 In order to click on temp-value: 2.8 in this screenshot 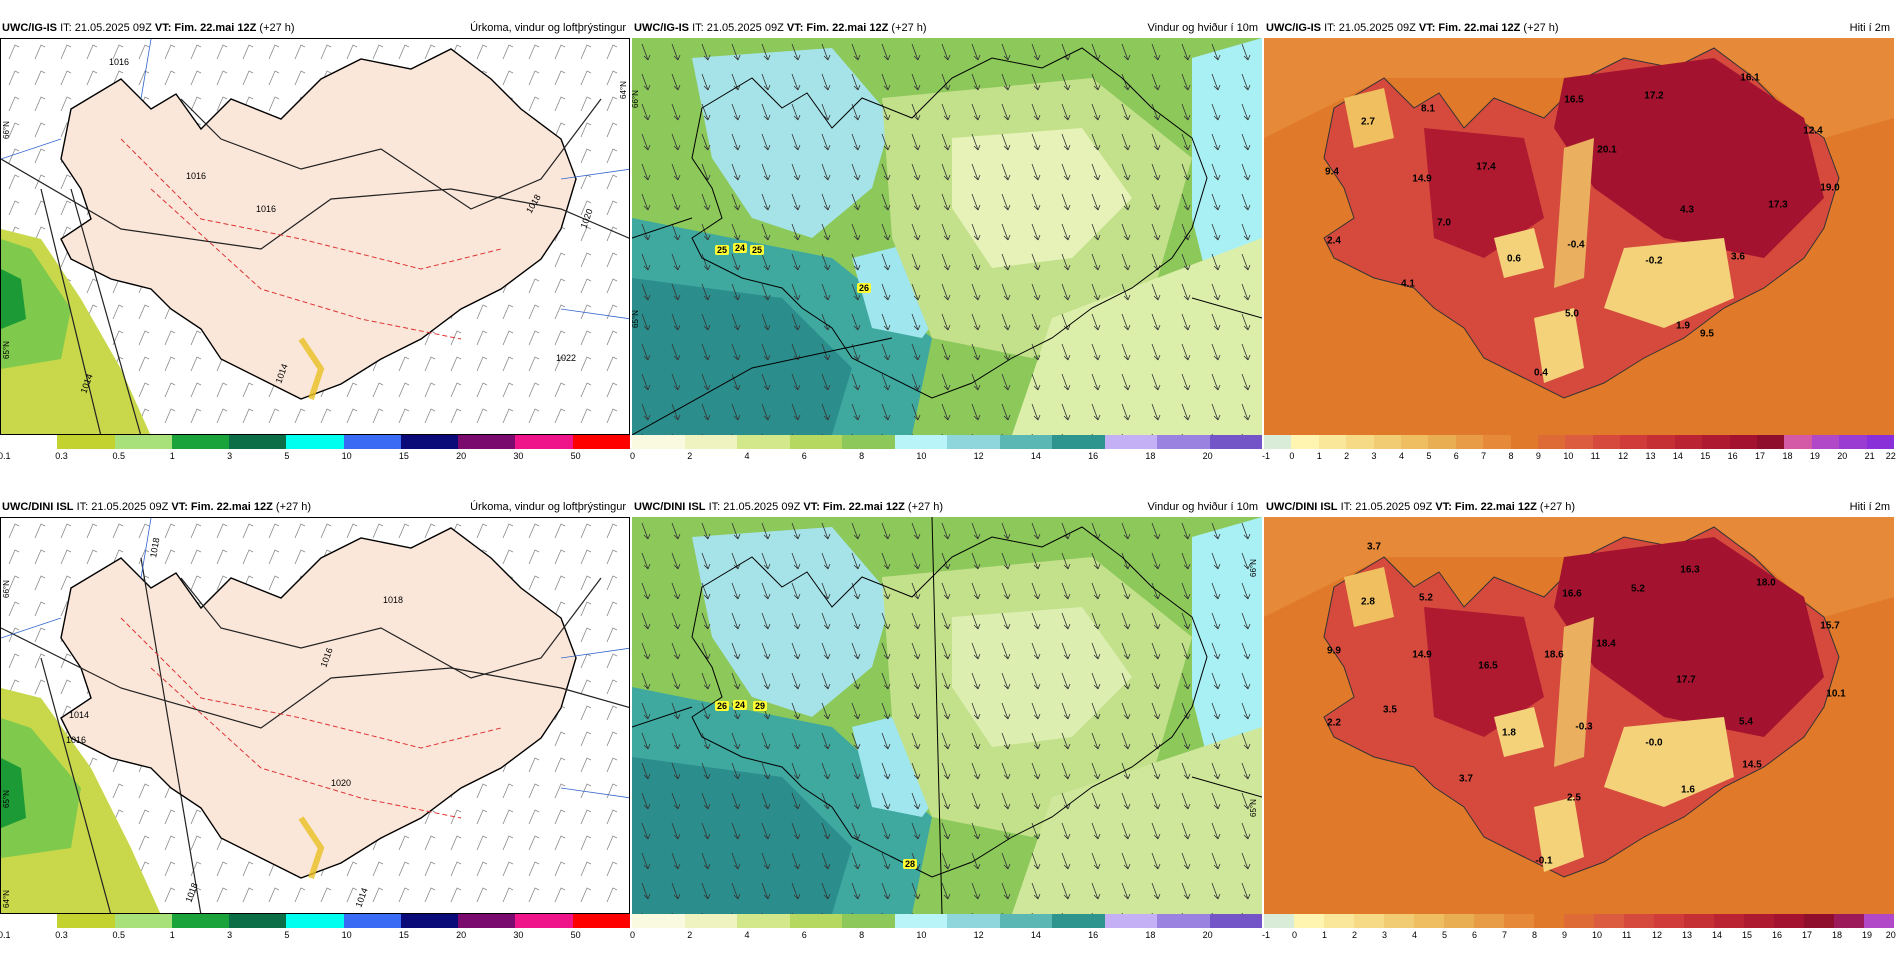, I will do `click(1368, 602)`.